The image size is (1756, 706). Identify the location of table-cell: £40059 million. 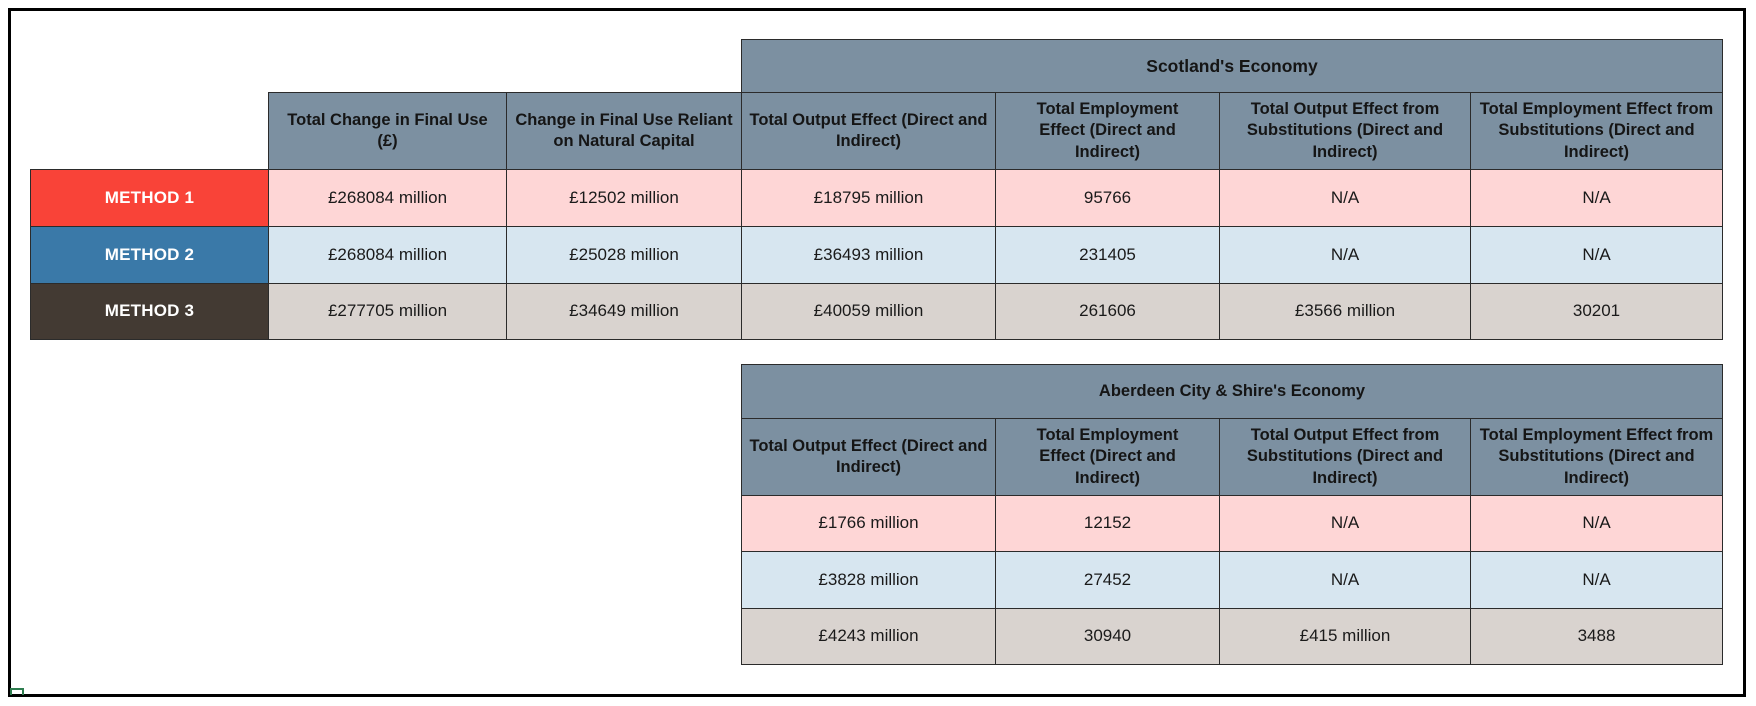
(868, 311).